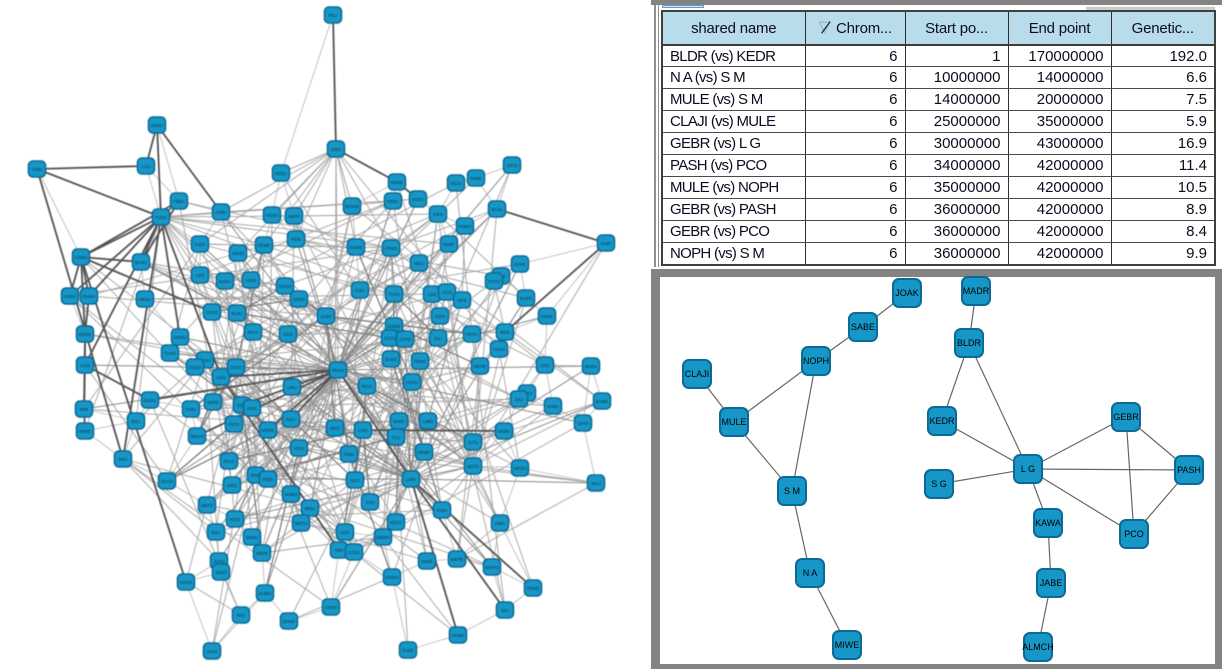 Image resolution: width=1222 pixels, height=669 pixels. Describe the element at coordinates (296, 239) in the screenshot. I see `svg-text: PERI` at that location.